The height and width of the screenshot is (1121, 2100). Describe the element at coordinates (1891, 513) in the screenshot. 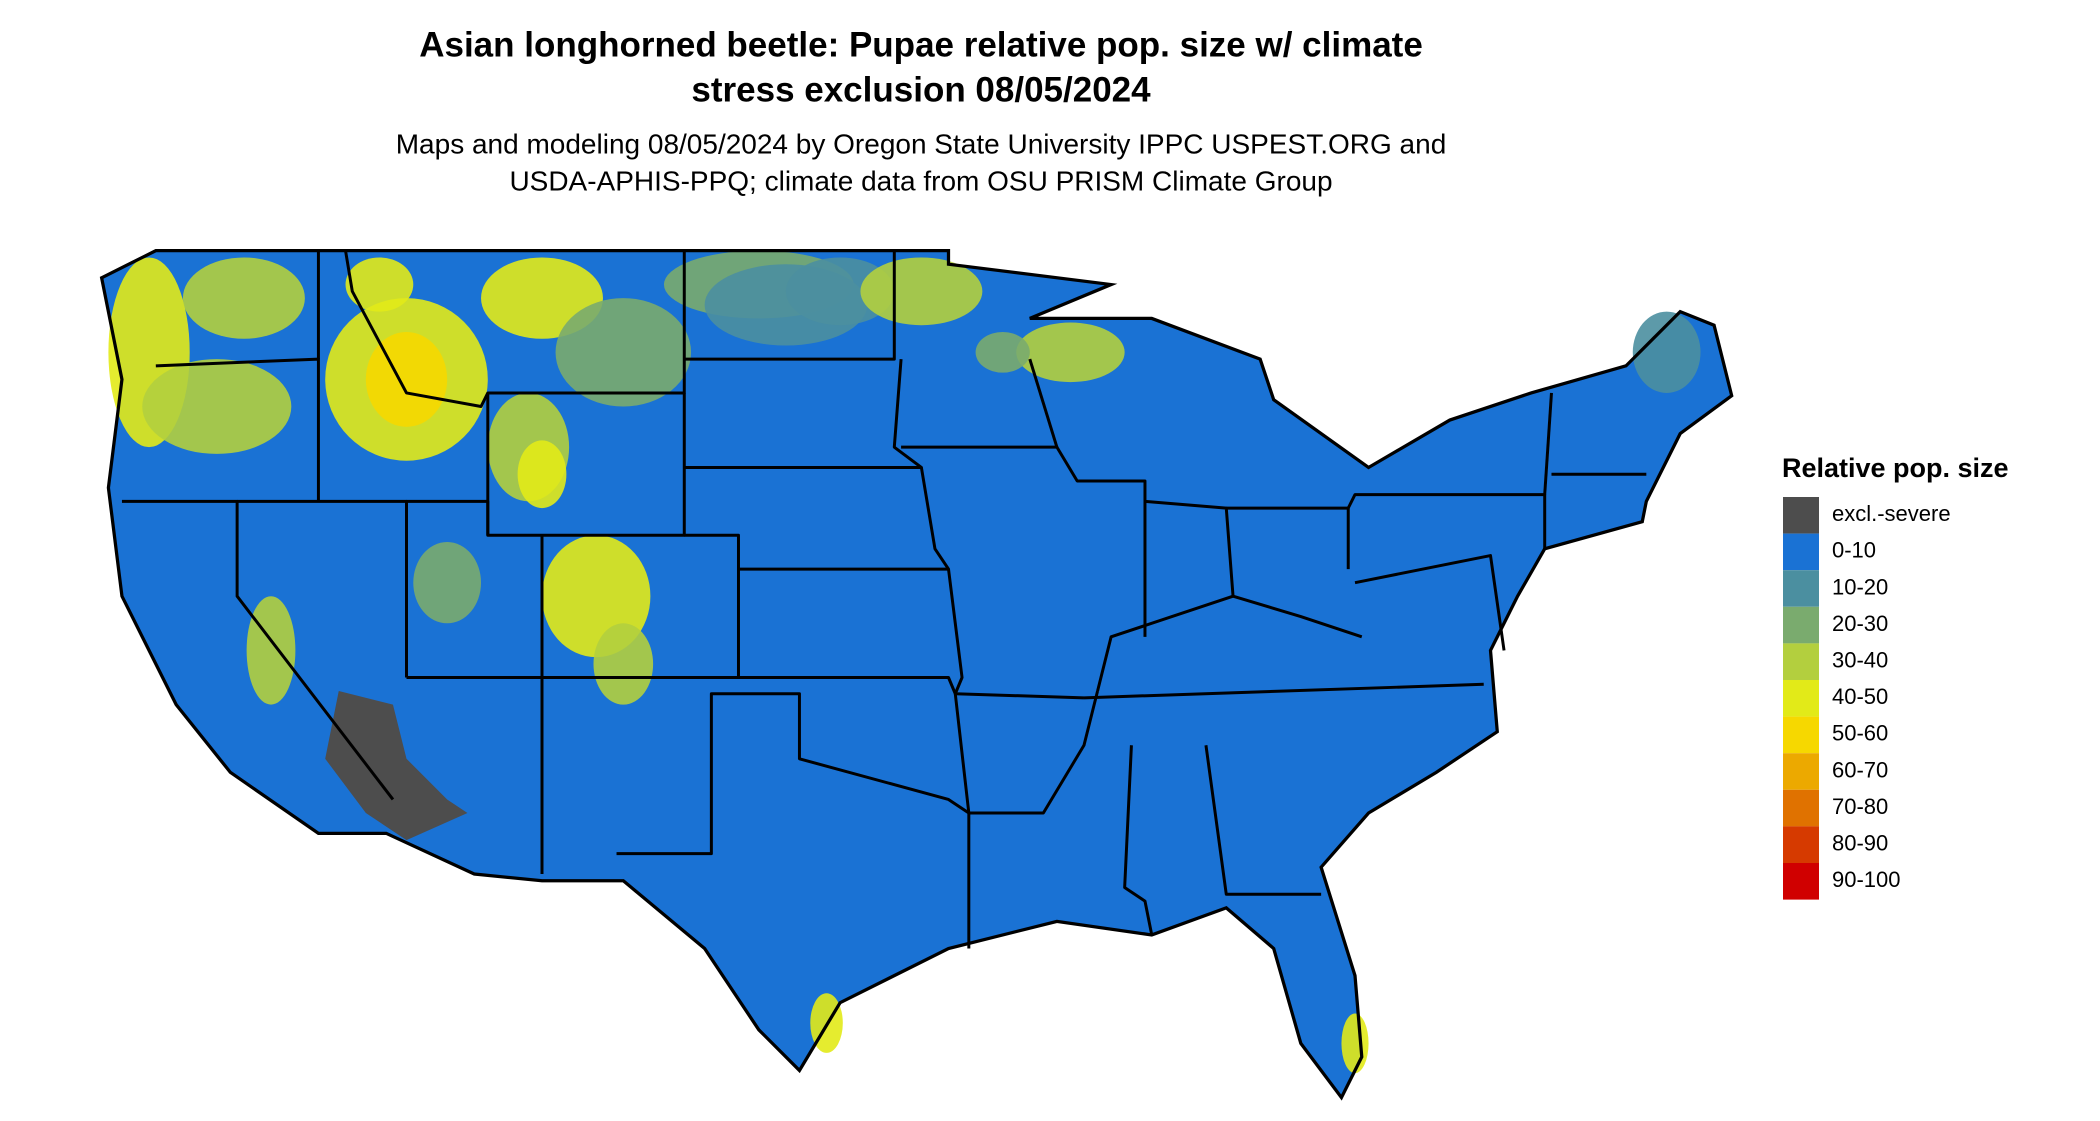

I see `legend-label: excl.-severe` at that location.